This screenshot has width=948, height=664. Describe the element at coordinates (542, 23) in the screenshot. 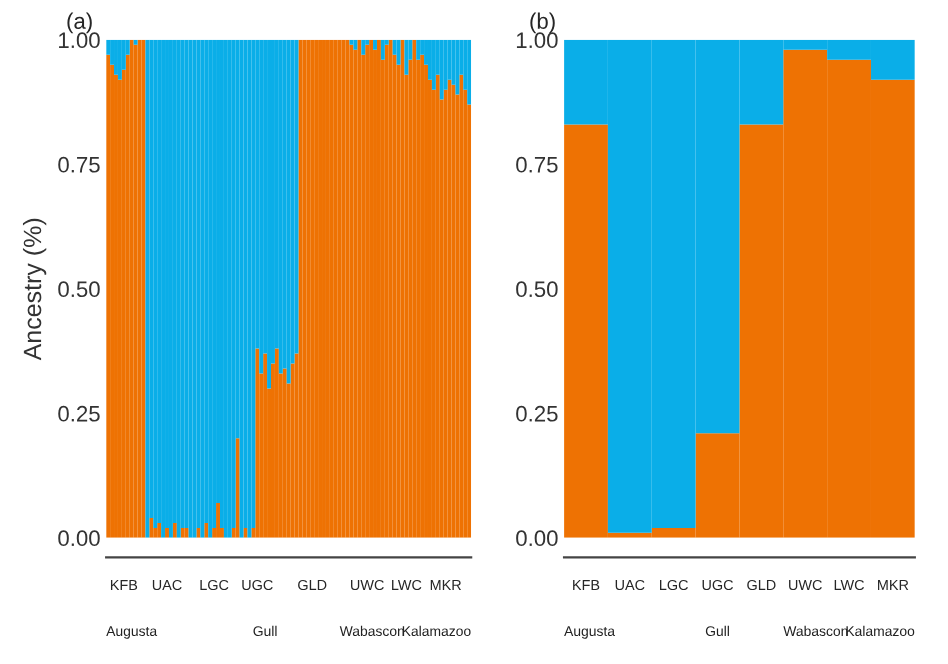

I see `chart-title: (b)` at that location.